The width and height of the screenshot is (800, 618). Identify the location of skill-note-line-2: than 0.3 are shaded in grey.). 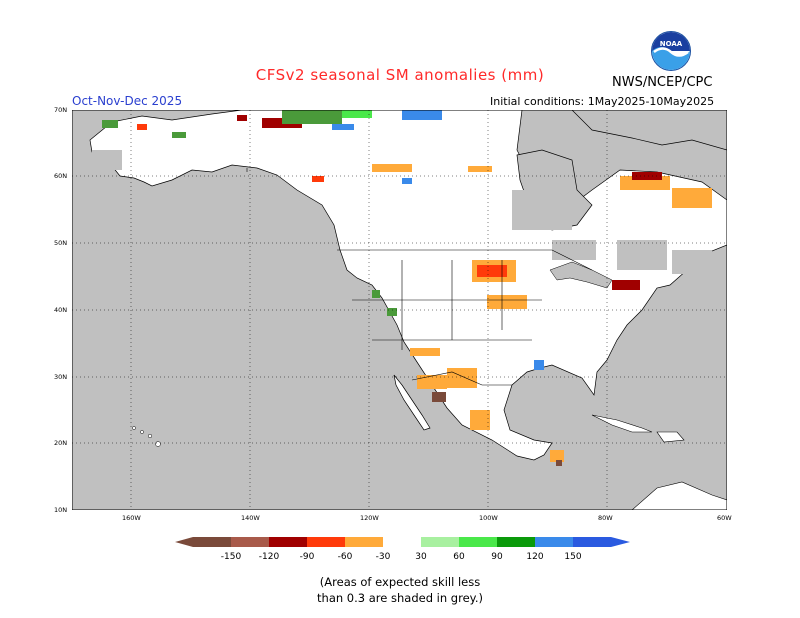
(400, 598).